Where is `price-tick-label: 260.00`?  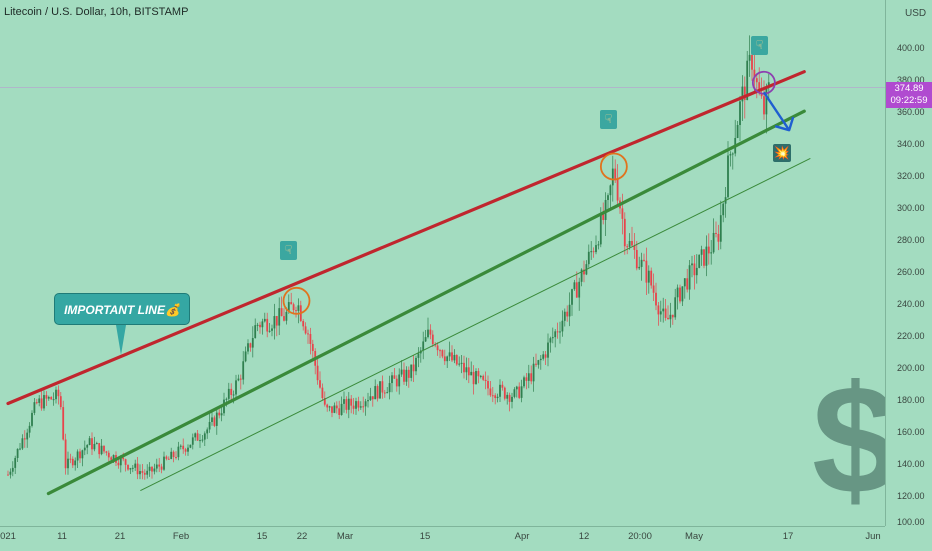
price-tick-label: 260.00 is located at coordinates (911, 272).